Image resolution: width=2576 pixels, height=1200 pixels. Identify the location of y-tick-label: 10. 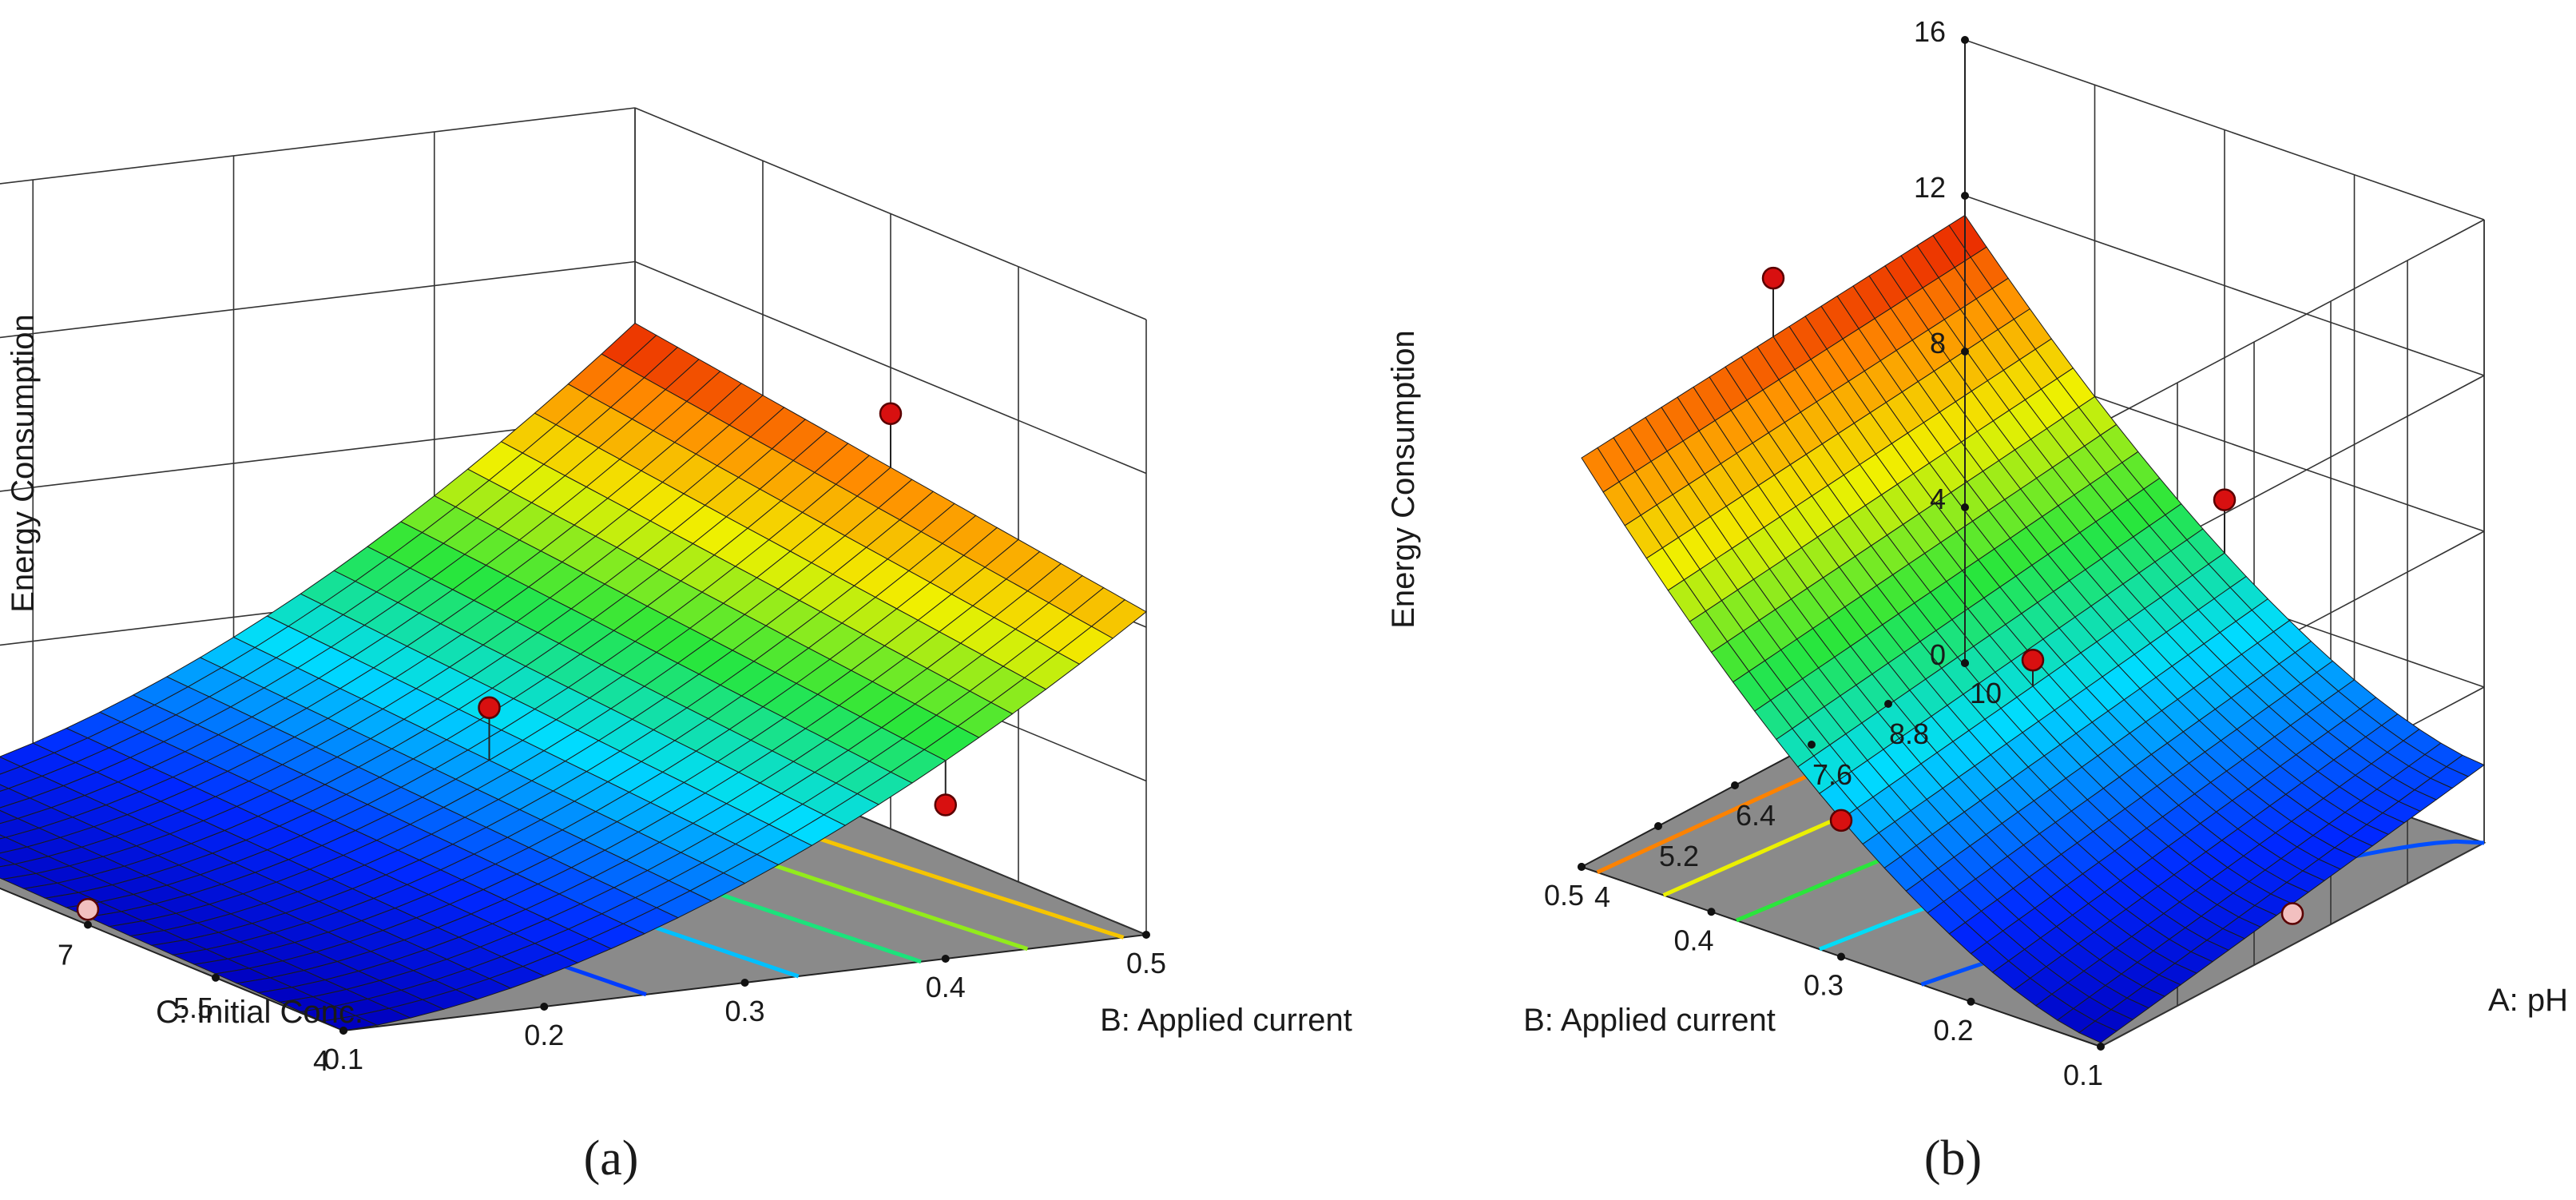
(1986, 693).